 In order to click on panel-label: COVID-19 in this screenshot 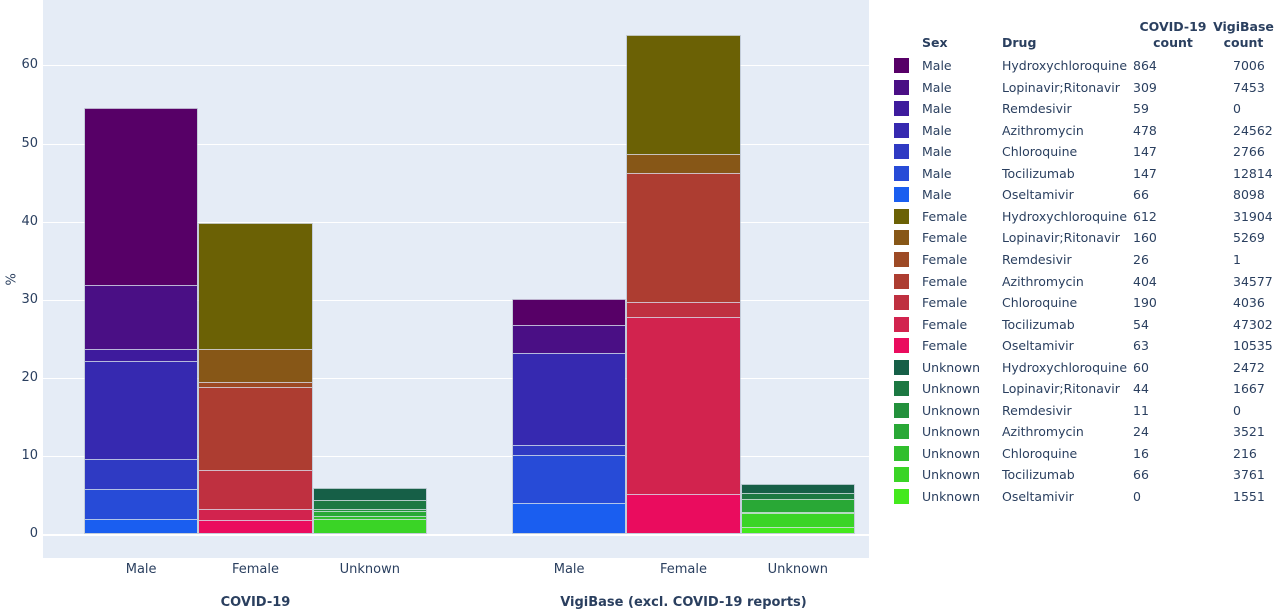, I will do `click(255, 602)`.